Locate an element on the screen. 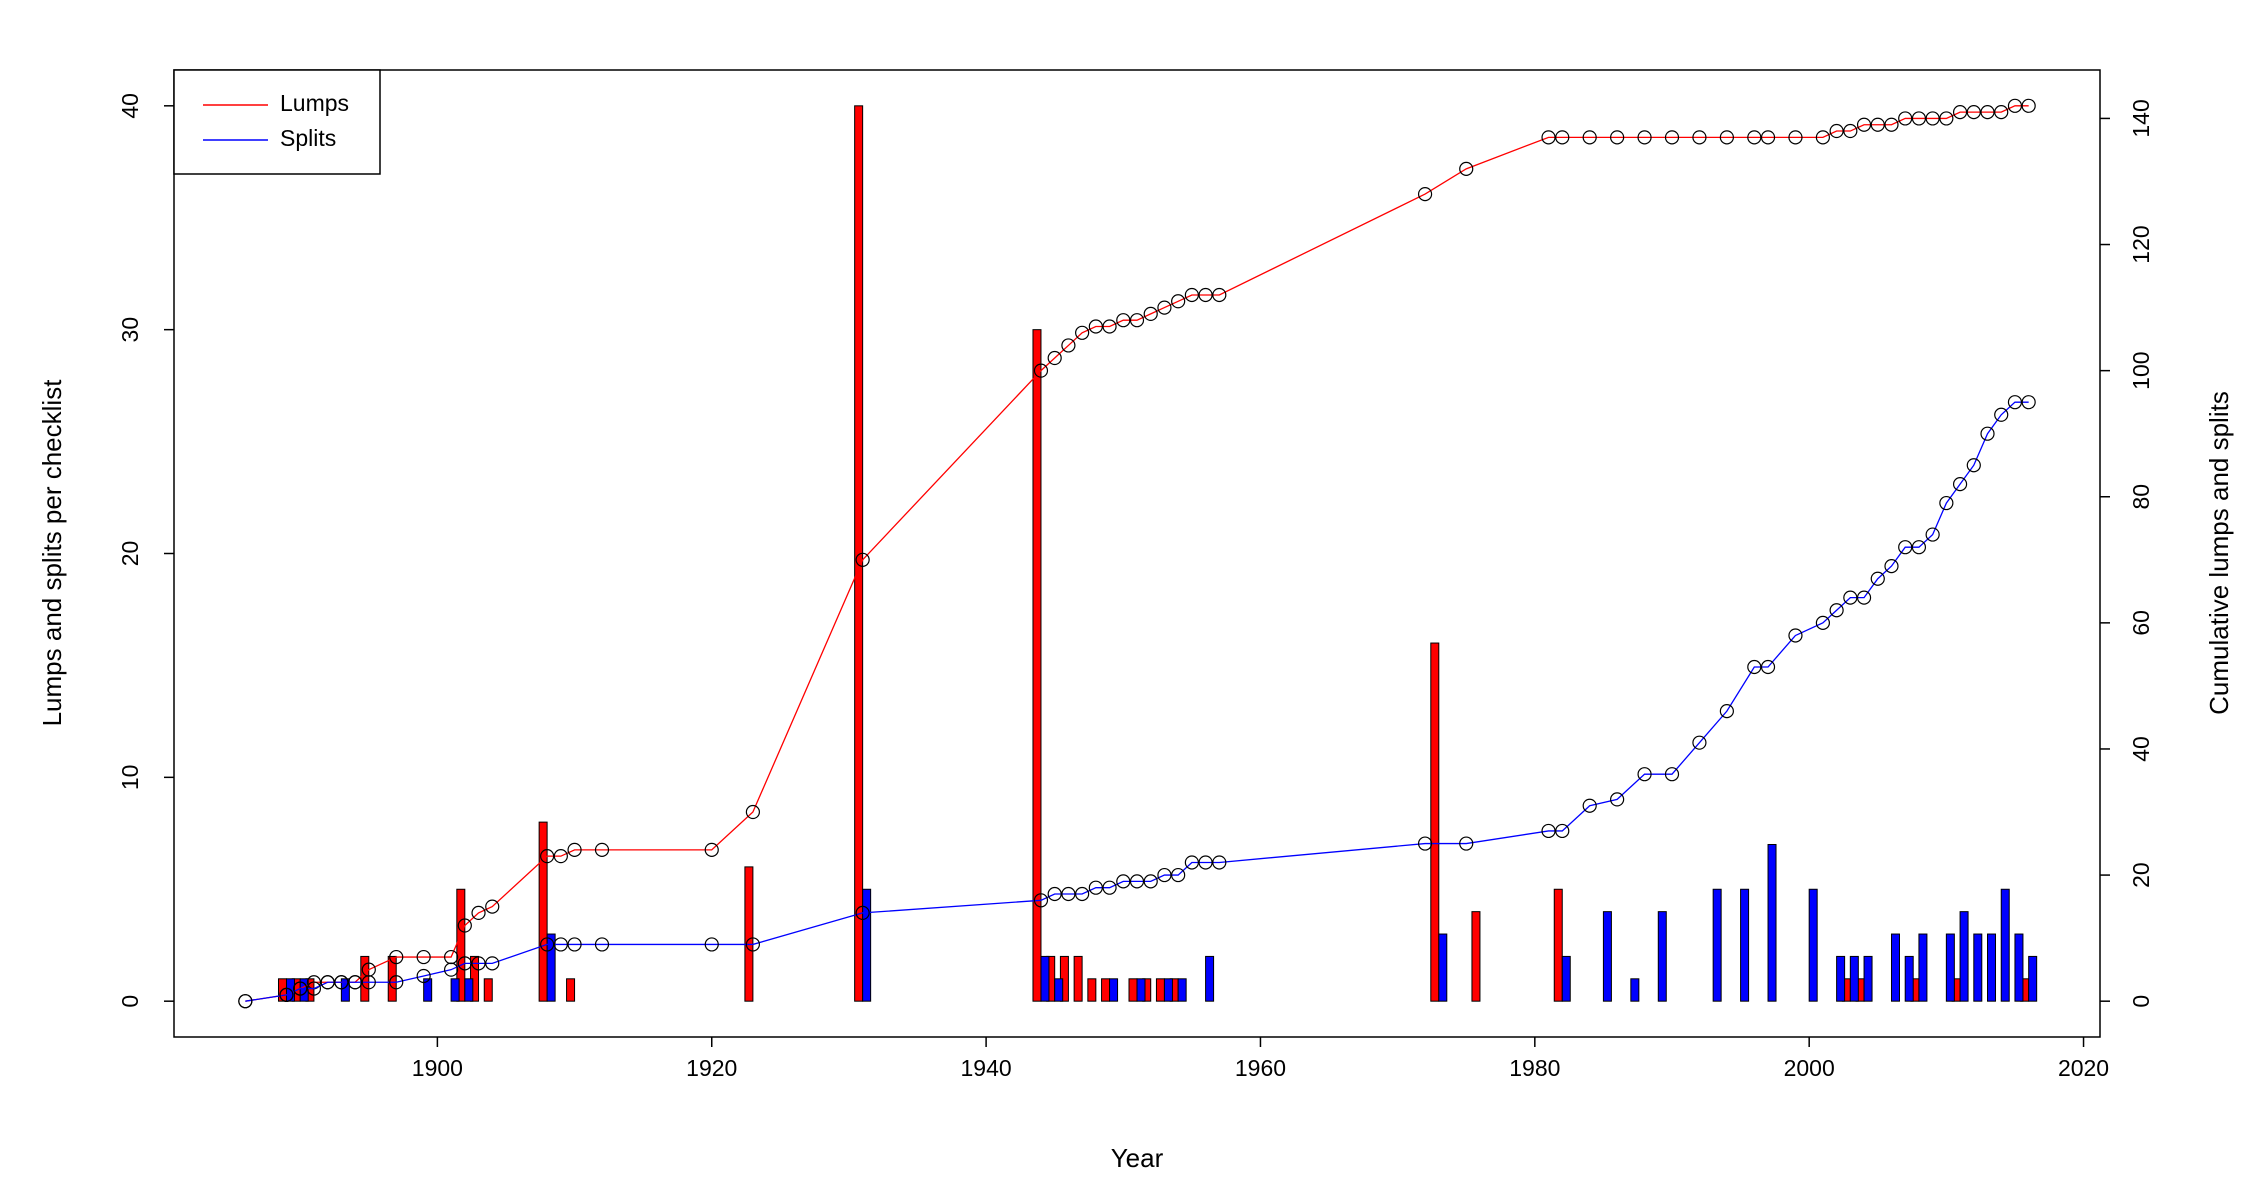  y2-tick-label: 80 is located at coordinates (2141, 497).